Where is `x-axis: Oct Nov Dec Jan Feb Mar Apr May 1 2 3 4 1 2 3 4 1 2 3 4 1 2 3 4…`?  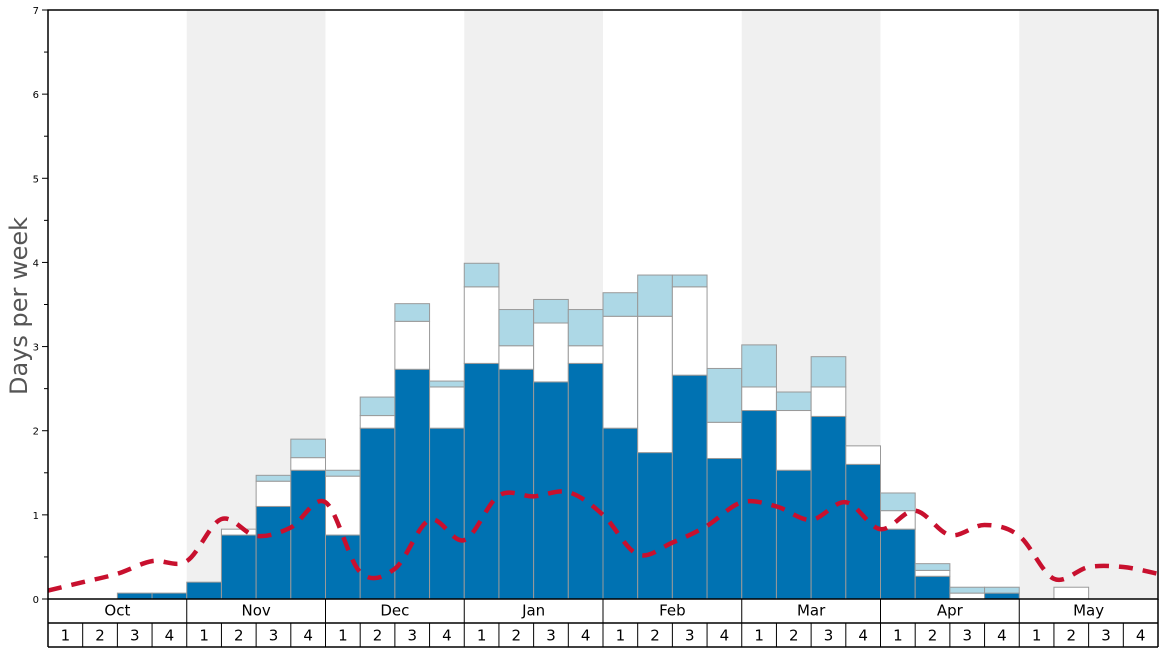 x-axis: Oct Nov Dec Jan Feb Mar Apr May 1 2 3 4 1 2 3 4 1 2 3 4 1 2 3 4… is located at coordinates (603, 623).